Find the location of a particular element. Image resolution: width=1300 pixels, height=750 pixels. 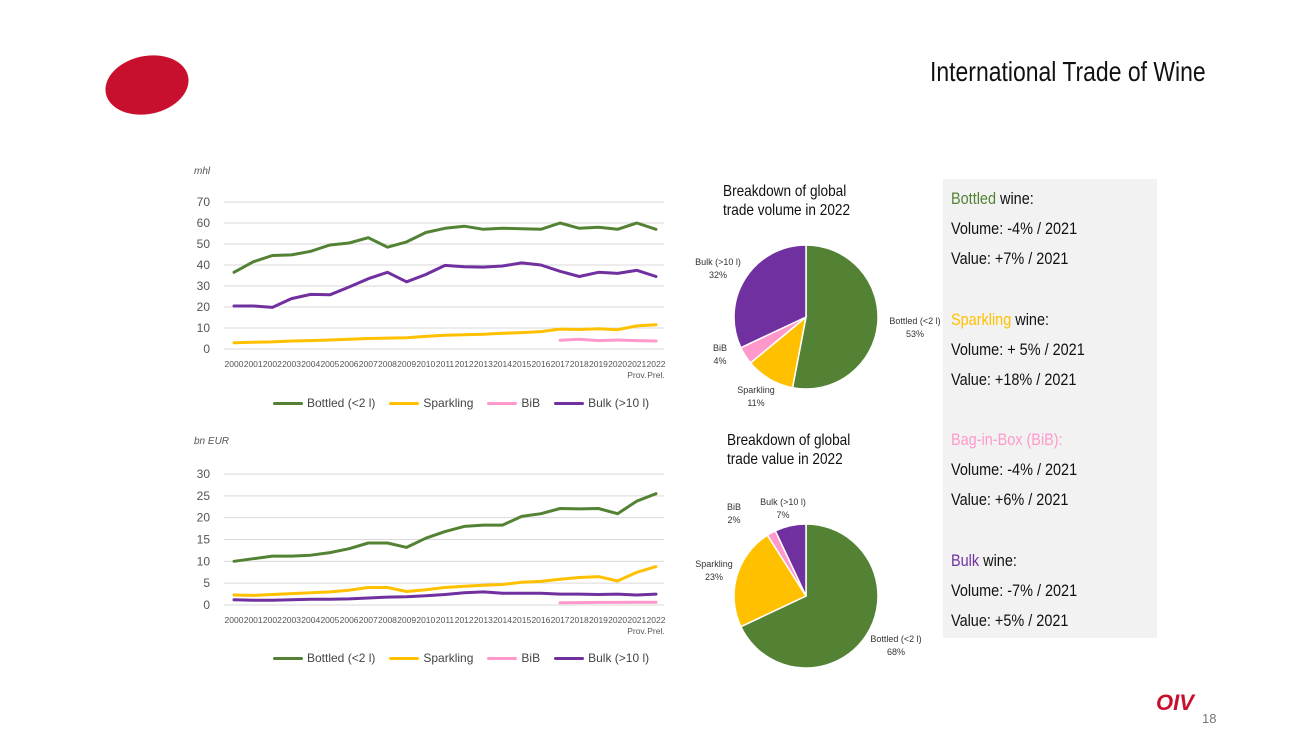

bulk-heading-rest: wine: is located at coordinates (998, 560).